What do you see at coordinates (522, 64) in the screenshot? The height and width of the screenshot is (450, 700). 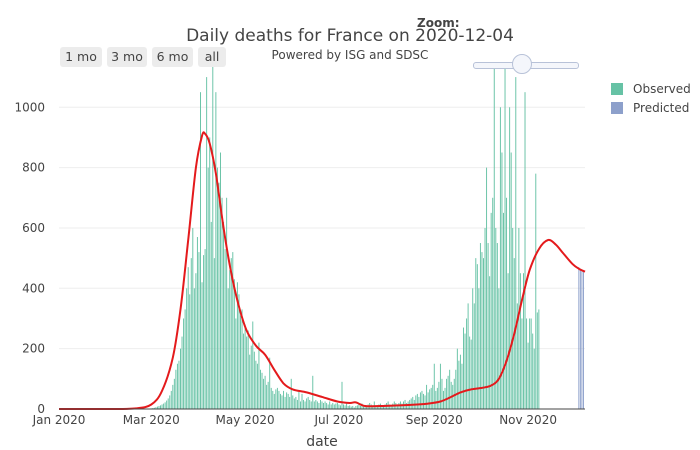 I see `zoom-slider-handle` at bounding box center [522, 64].